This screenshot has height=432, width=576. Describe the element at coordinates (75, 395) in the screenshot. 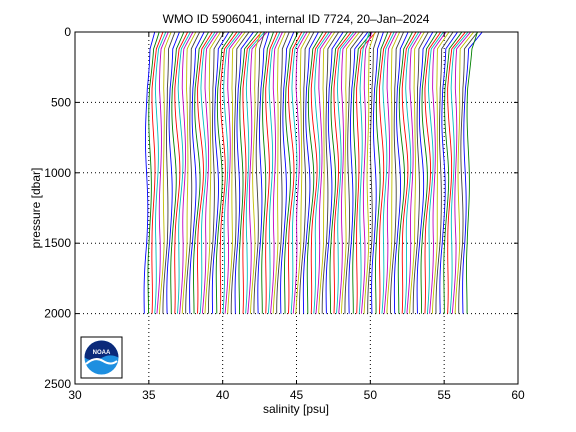

I see `x-tick-label: 30` at that location.